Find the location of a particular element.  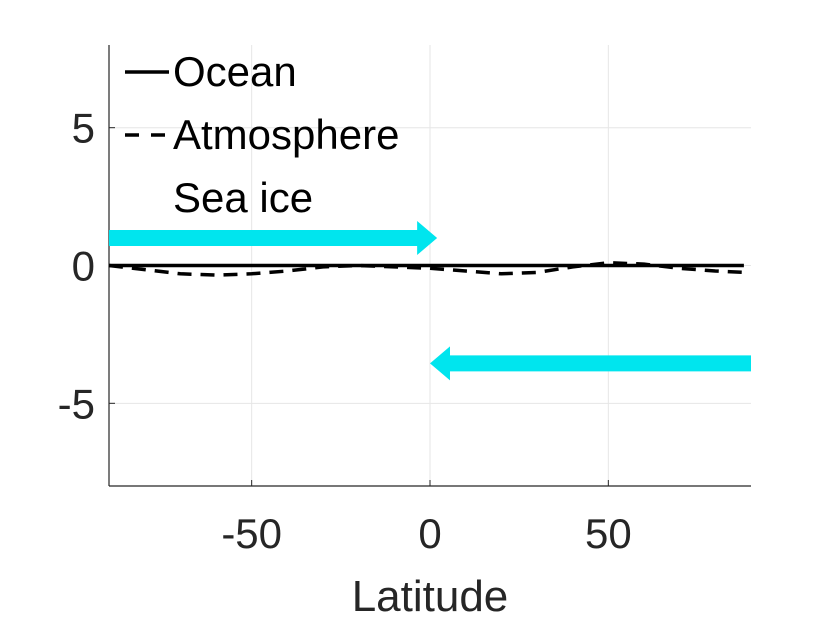

y-tick-label: 0 is located at coordinates (83, 266).